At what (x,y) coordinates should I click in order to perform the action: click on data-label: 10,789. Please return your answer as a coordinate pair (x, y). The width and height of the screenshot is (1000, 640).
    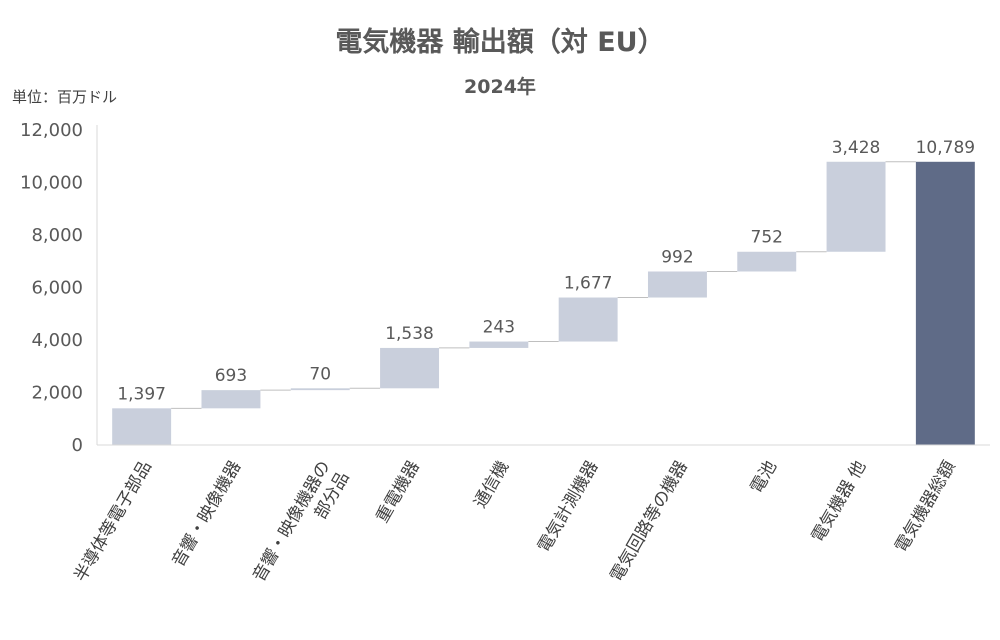
    Looking at the image, I should click on (945, 148).